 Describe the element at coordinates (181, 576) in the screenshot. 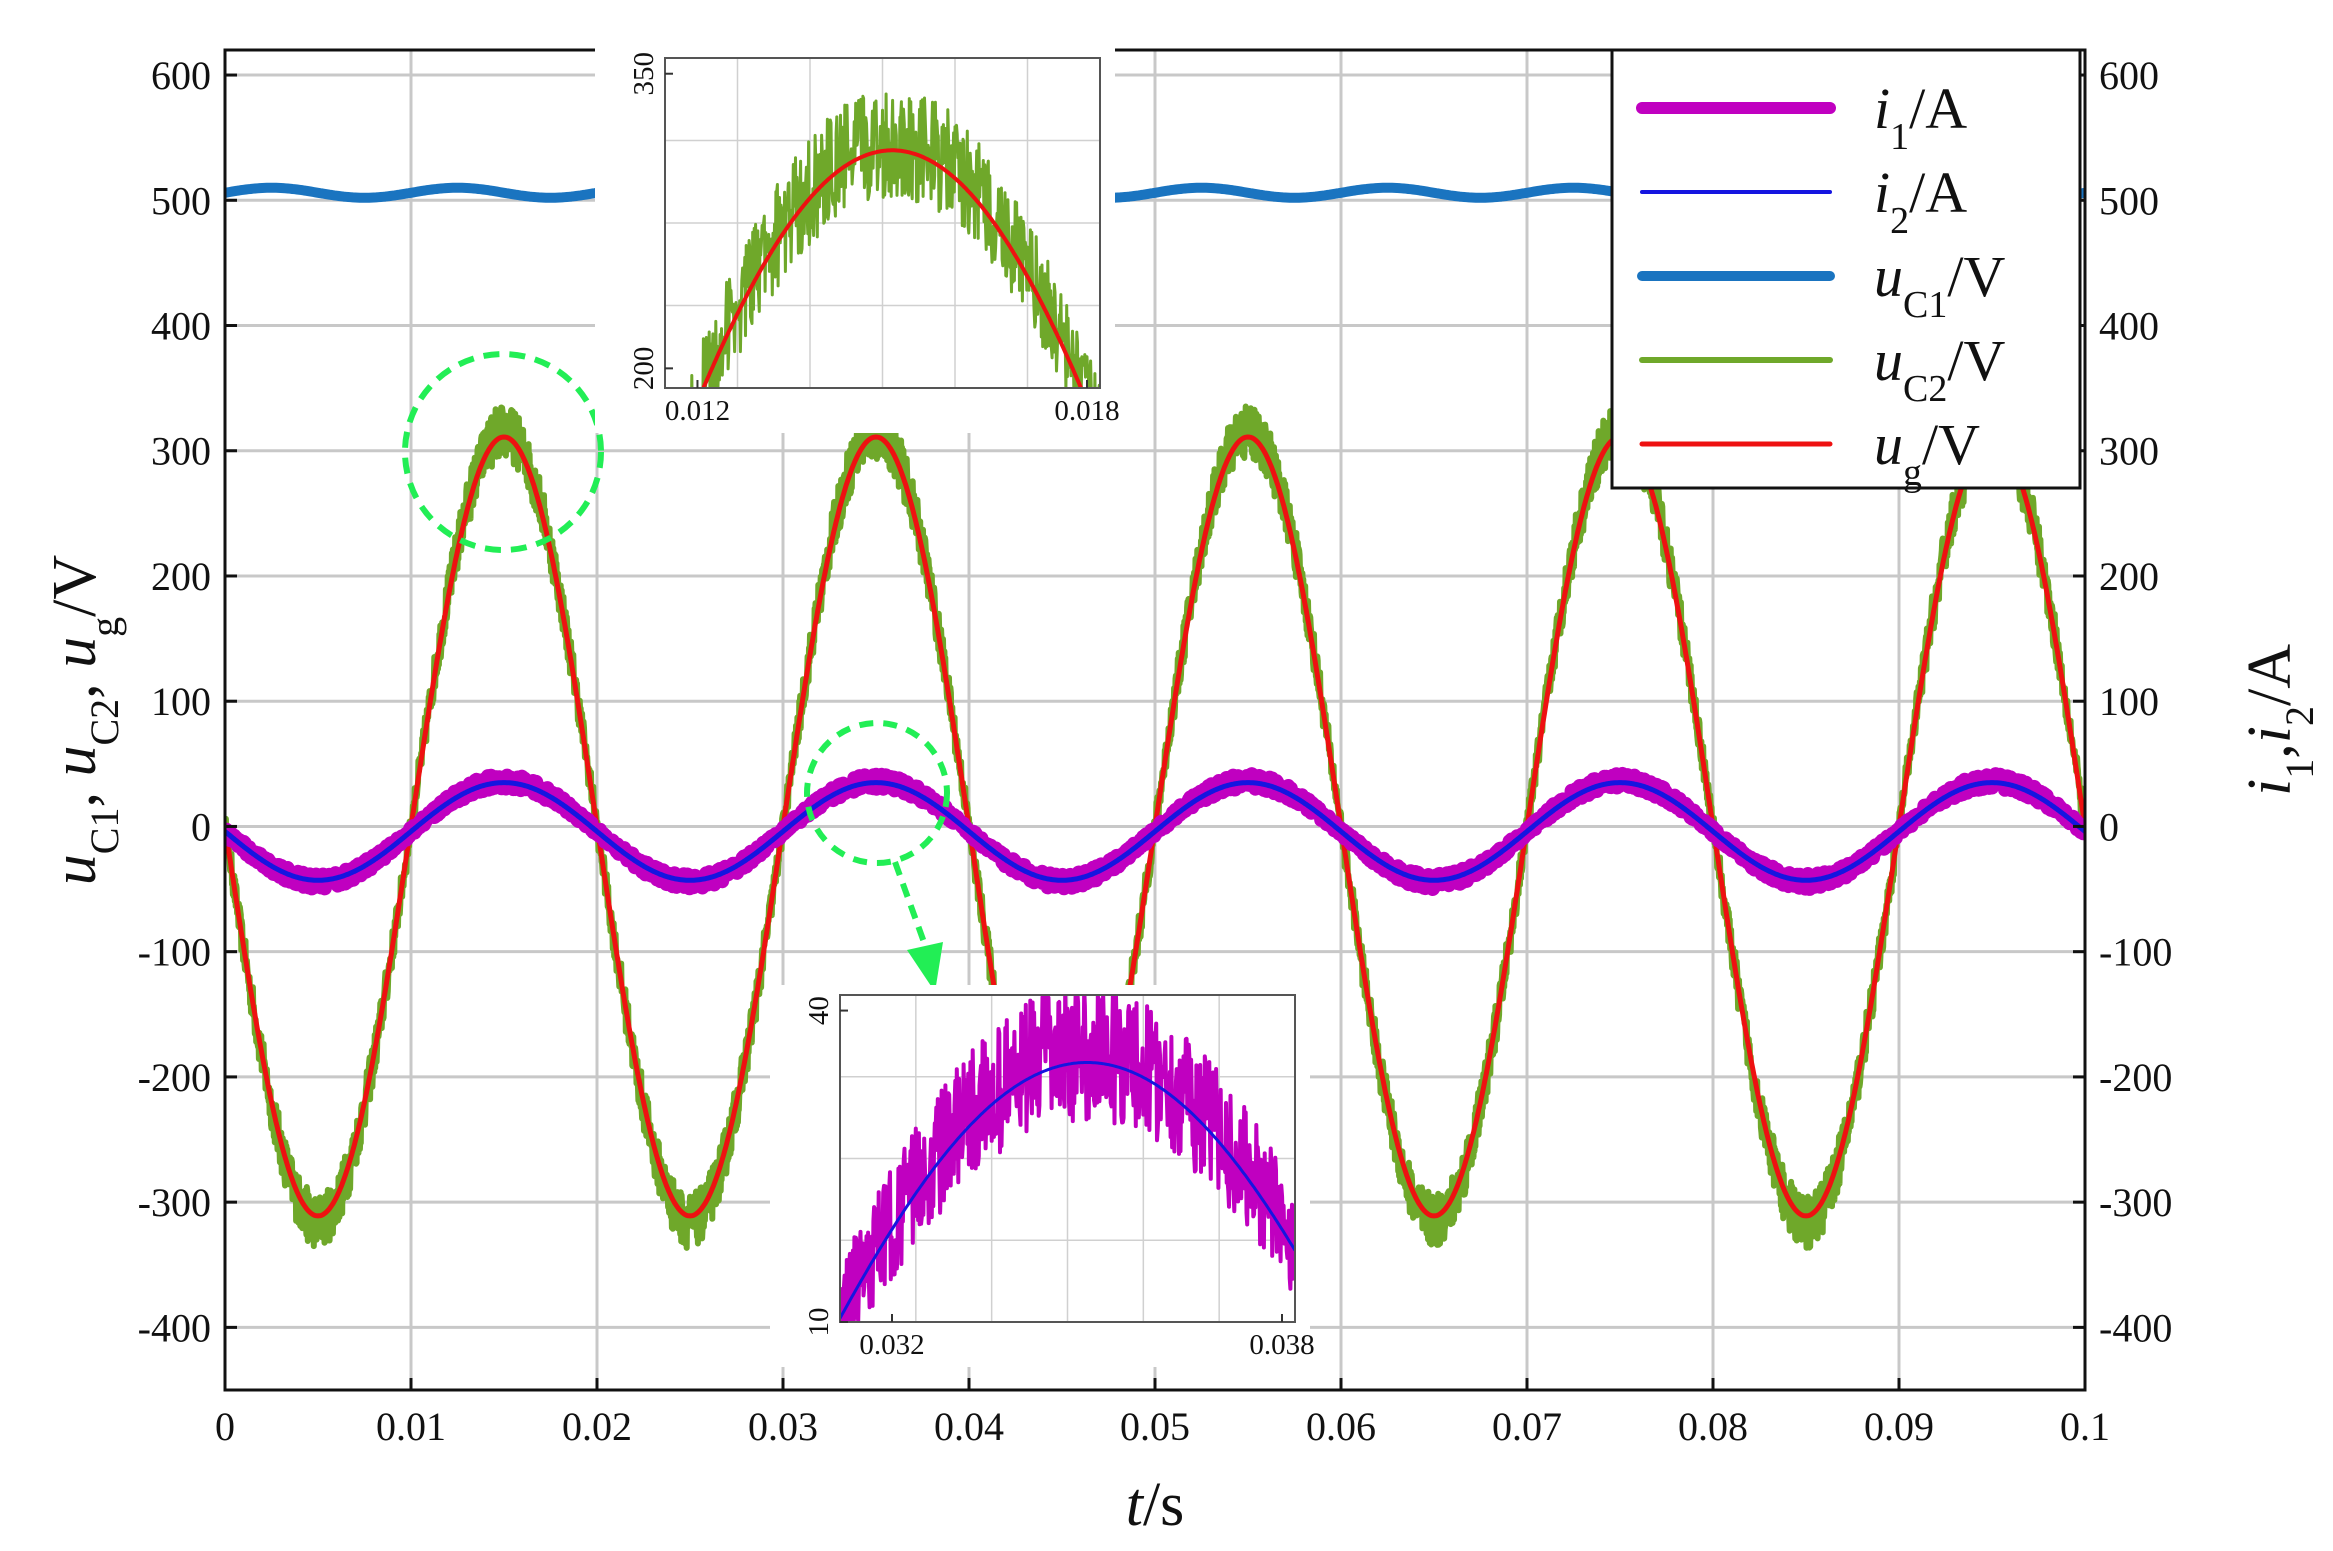

I see `y-tick-label-left: 200` at that location.